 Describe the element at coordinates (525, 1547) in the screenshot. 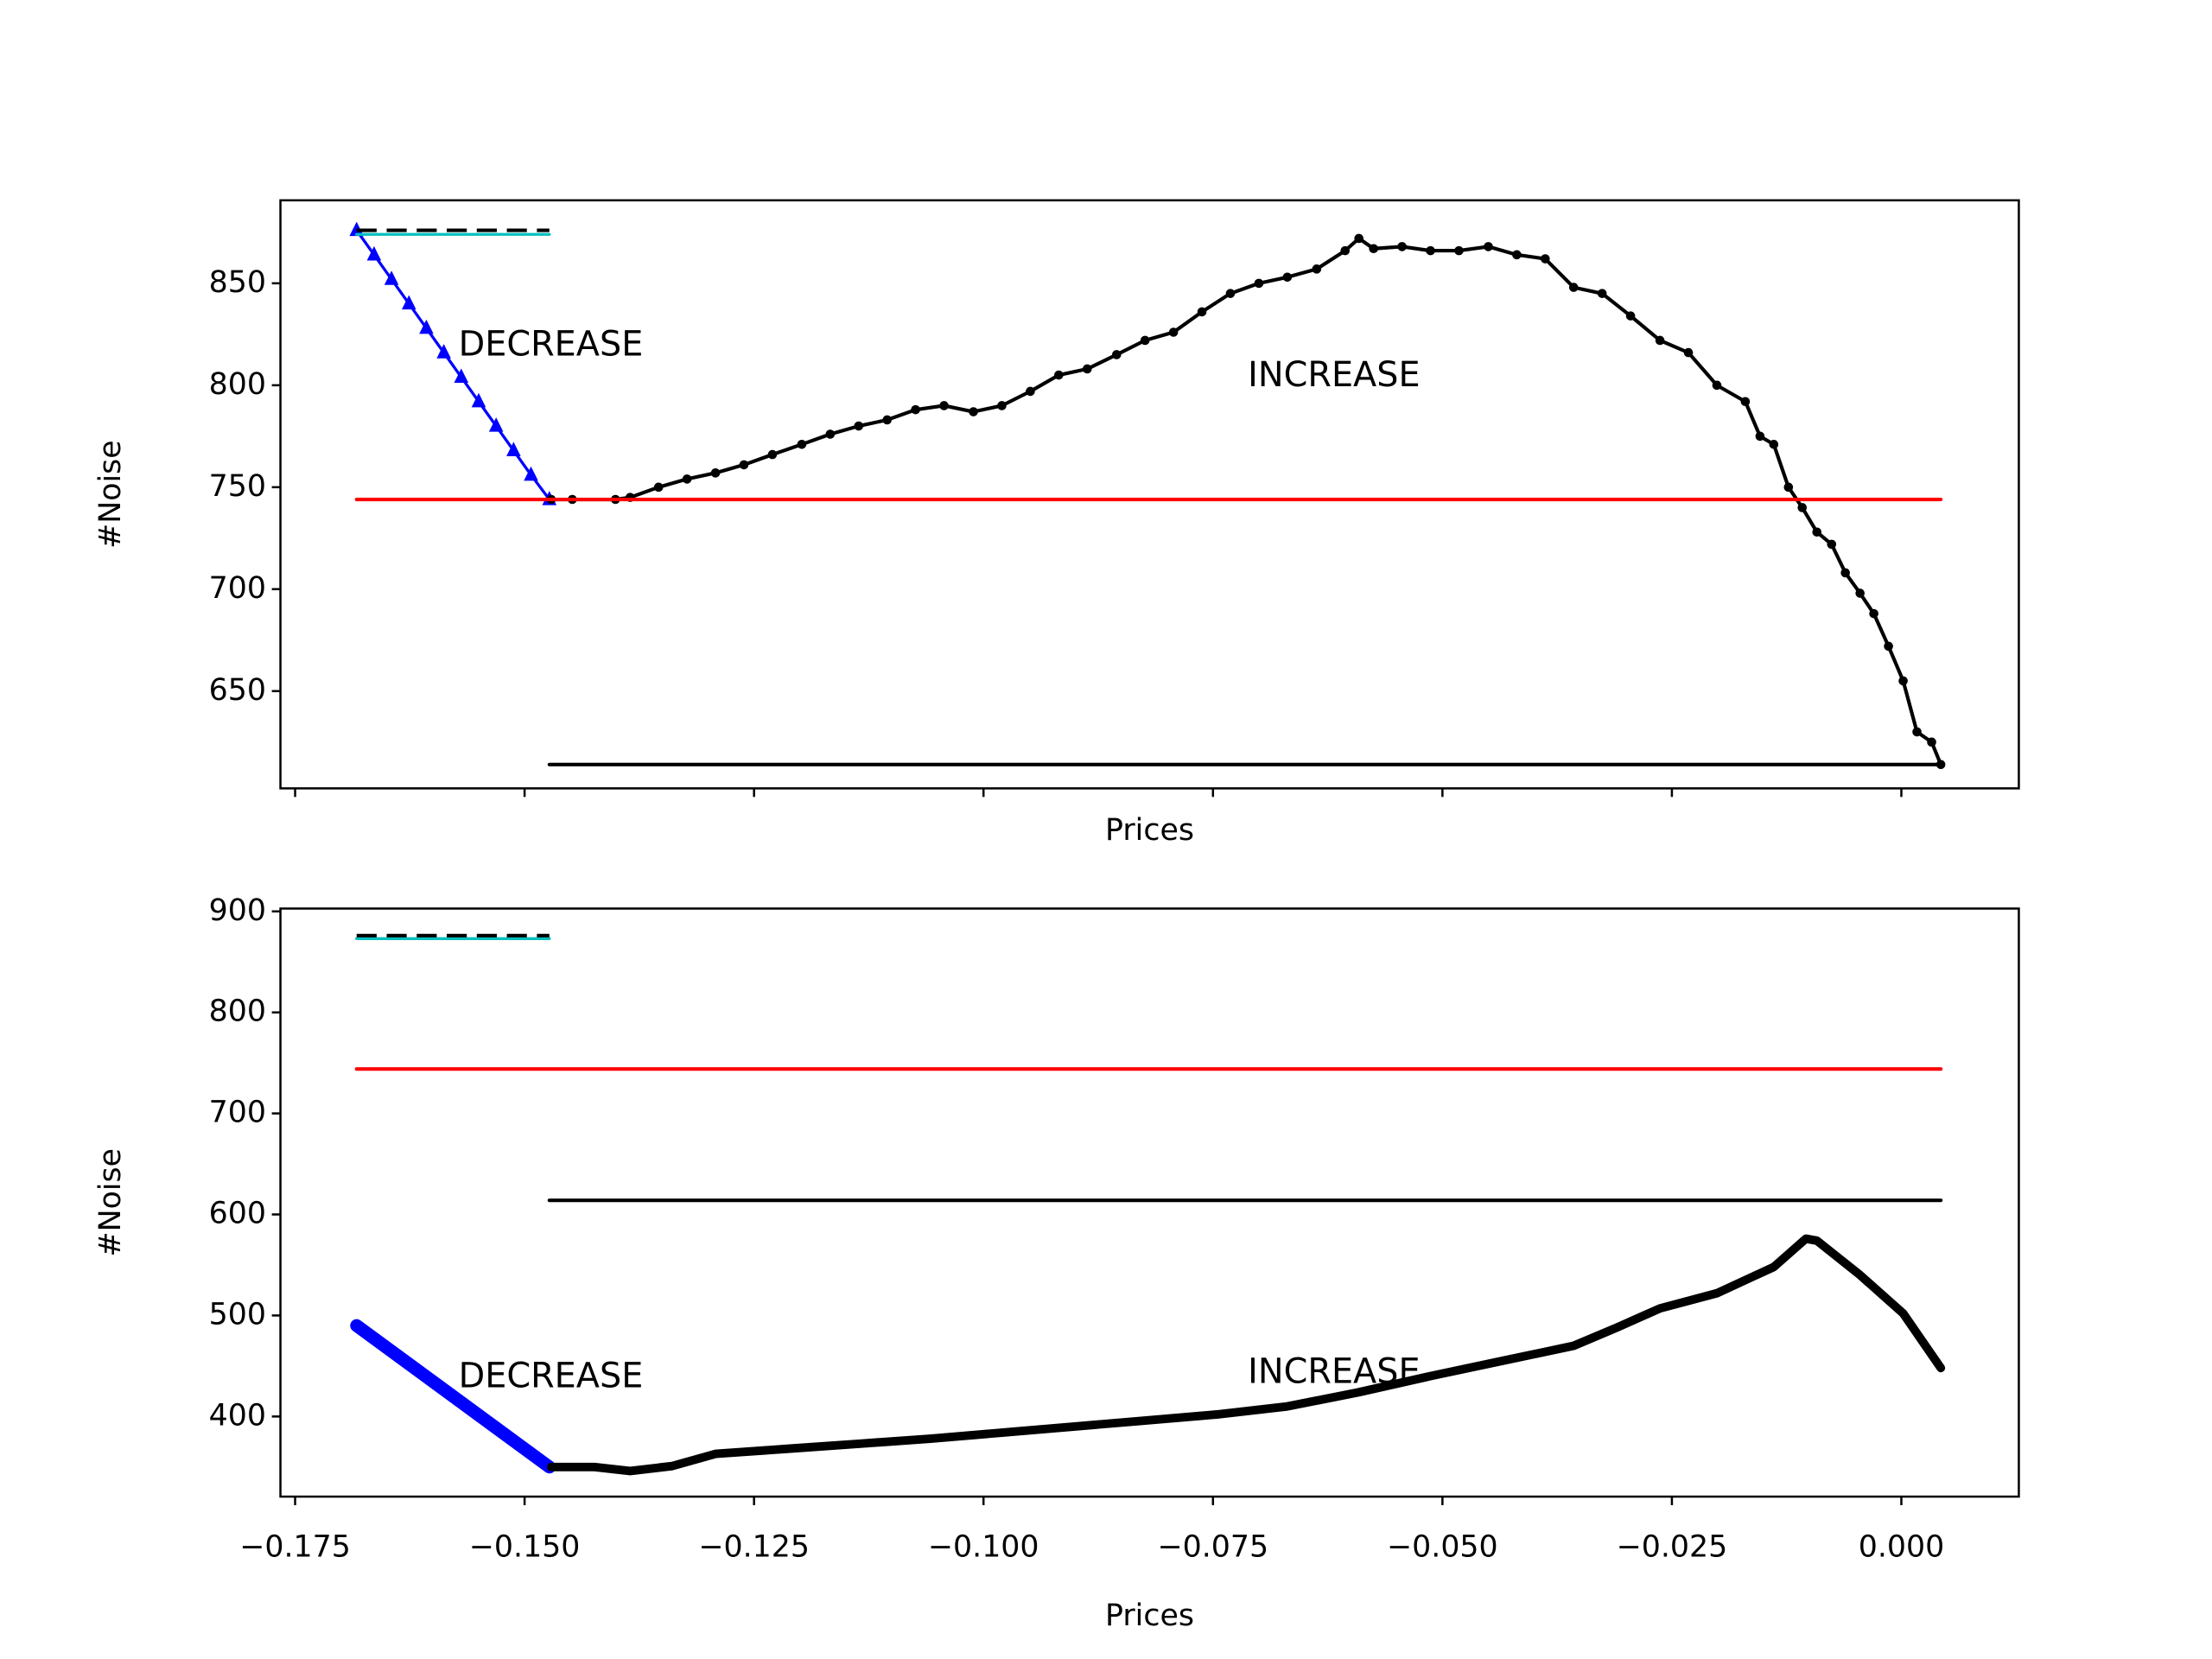

I see `x-tick-label: −0.150` at that location.